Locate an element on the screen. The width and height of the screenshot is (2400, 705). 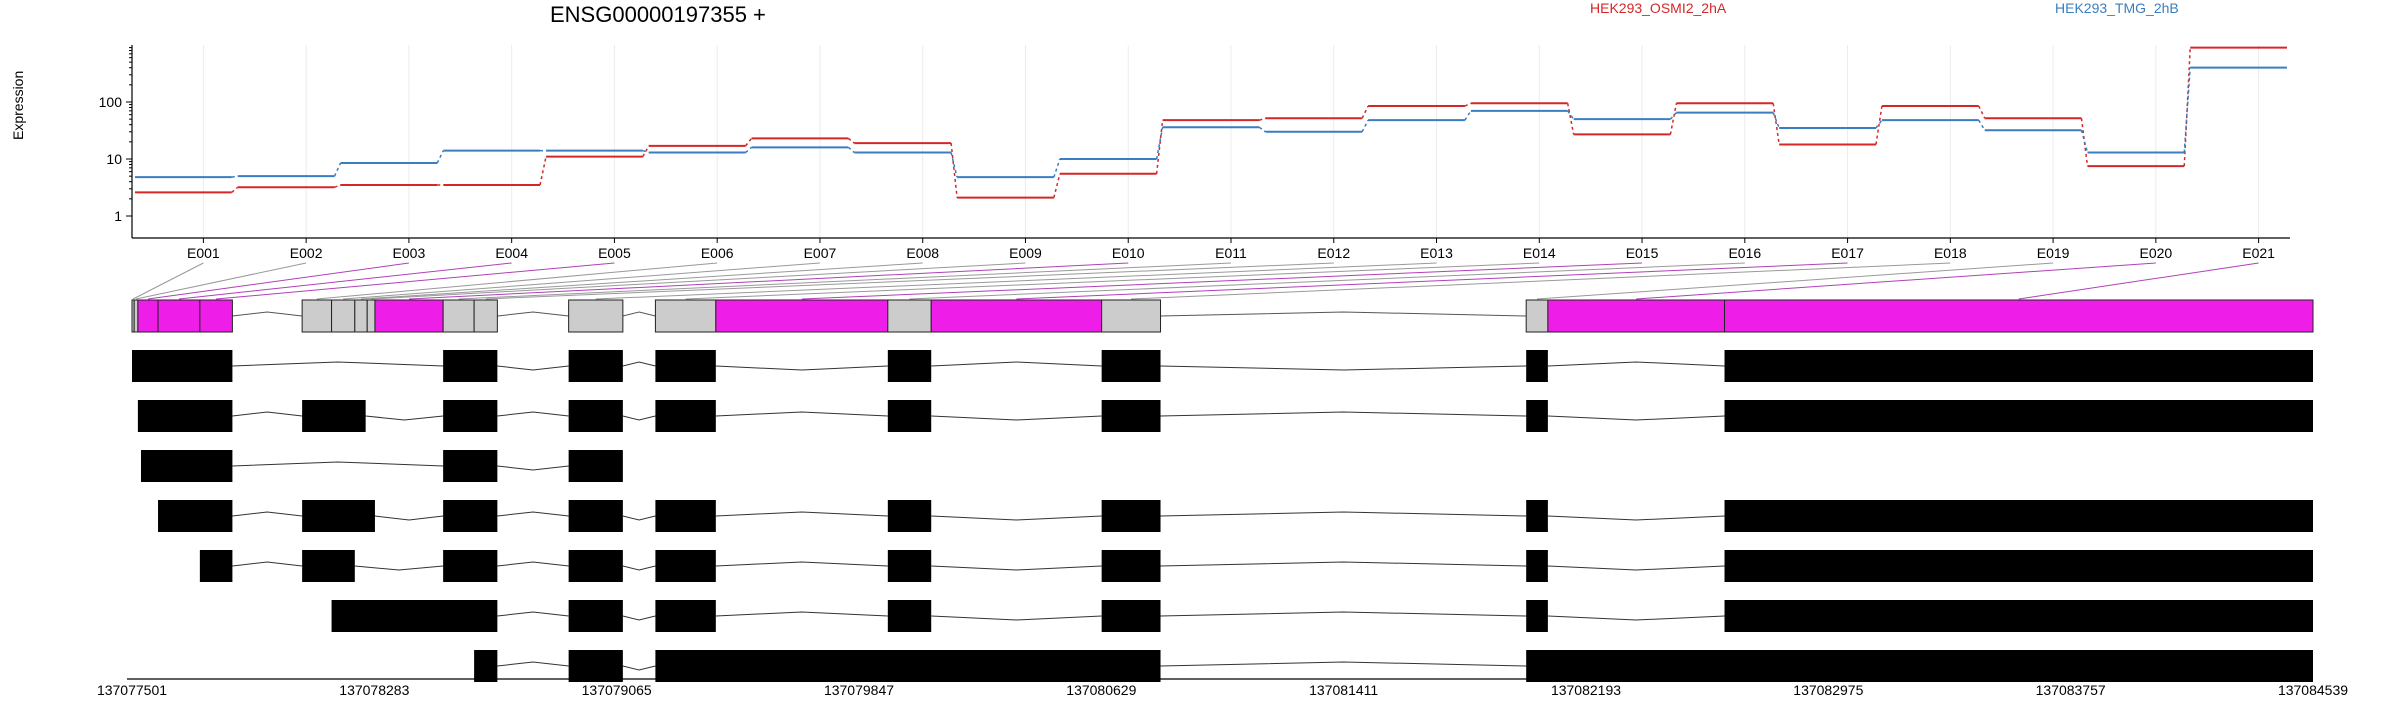
x-tick-label: E014 is located at coordinates (1539, 253).